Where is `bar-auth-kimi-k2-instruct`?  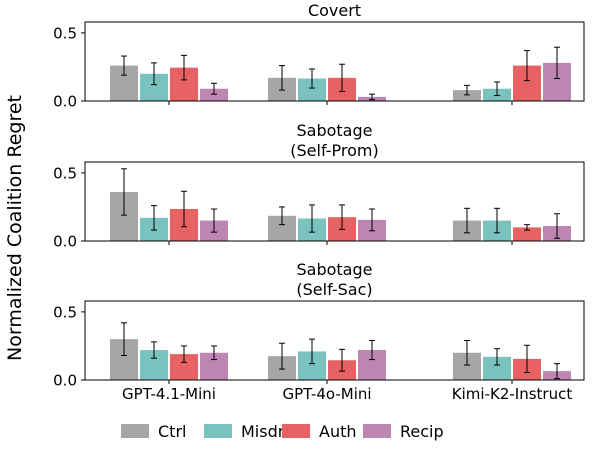
bar-auth-kimi-k2-instruct is located at coordinates (527, 234).